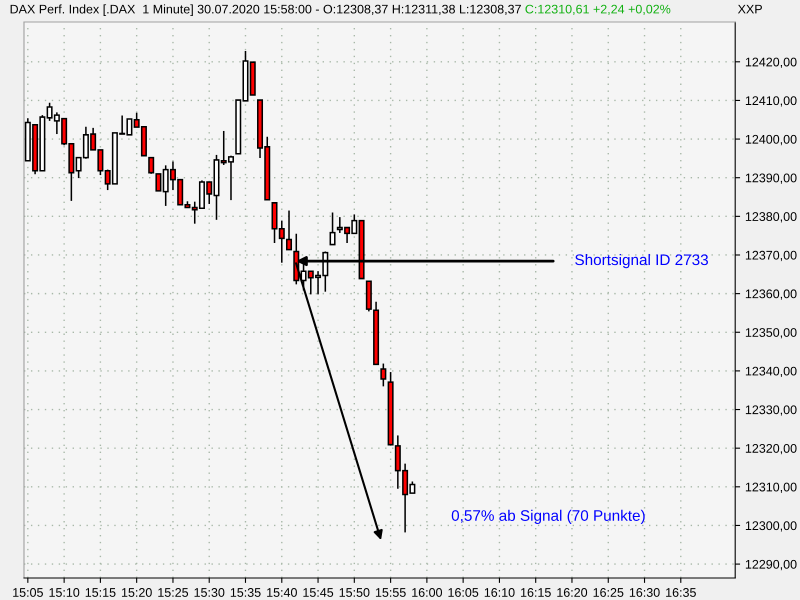  I want to click on x-tick-label: 16:10, so click(499, 592).